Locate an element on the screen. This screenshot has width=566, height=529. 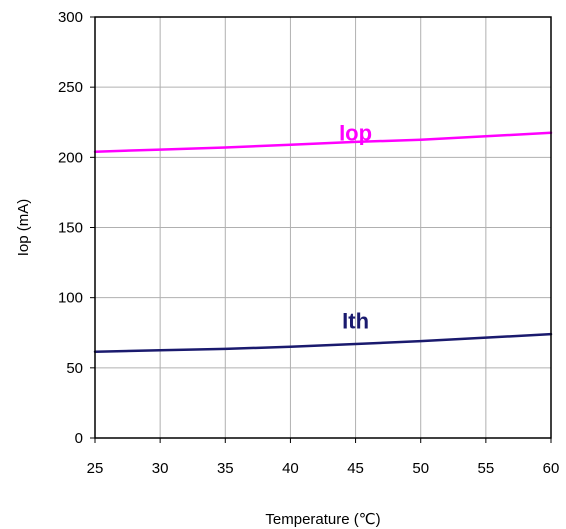
y-tick-label: 50 is located at coordinates (74, 368).